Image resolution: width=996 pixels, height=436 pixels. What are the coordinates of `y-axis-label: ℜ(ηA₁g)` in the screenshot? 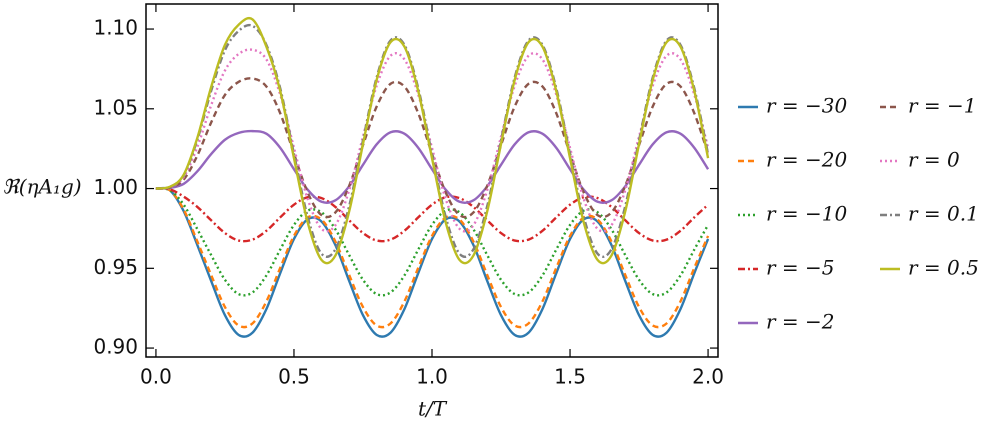 It's located at (41, 187).